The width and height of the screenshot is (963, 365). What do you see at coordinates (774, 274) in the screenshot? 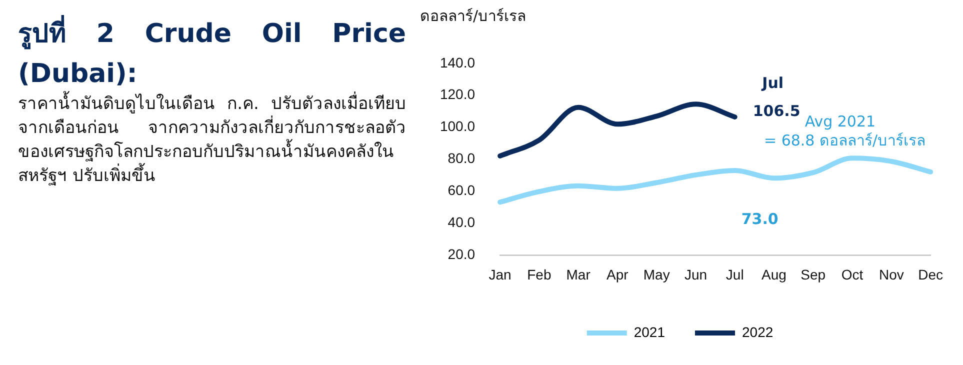
I see `x-tick-label: Aug` at bounding box center [774, 274].